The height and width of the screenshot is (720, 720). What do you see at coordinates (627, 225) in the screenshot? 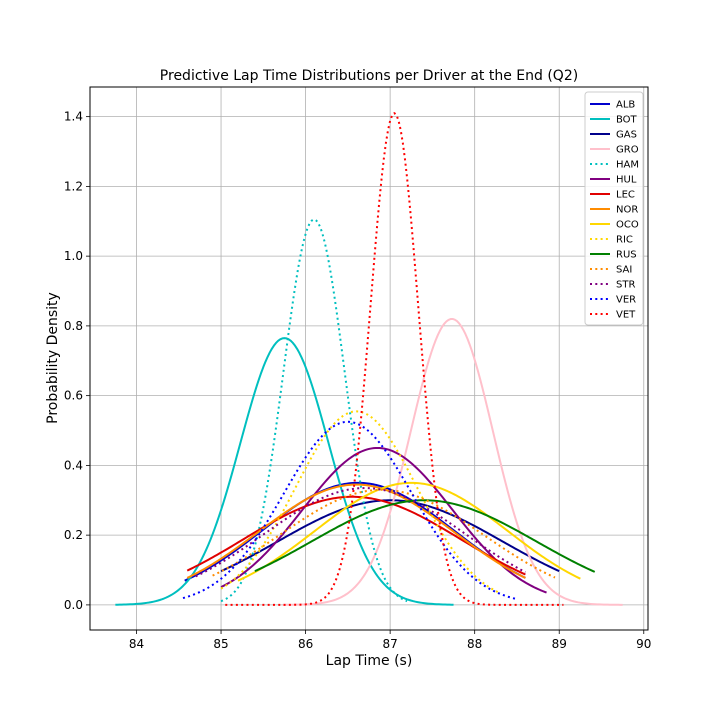
I see `legend-label-oco: OCO` at bounding box center [627, 225].